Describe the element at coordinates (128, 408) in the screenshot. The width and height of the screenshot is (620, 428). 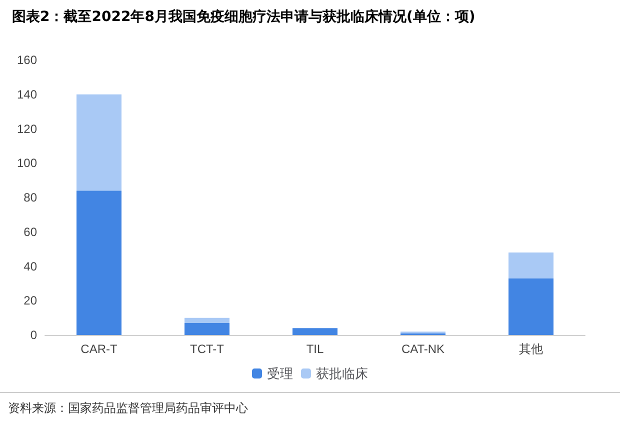
I see `text: 资料来源：国家药品监督管理局药品审评中心` at that location.